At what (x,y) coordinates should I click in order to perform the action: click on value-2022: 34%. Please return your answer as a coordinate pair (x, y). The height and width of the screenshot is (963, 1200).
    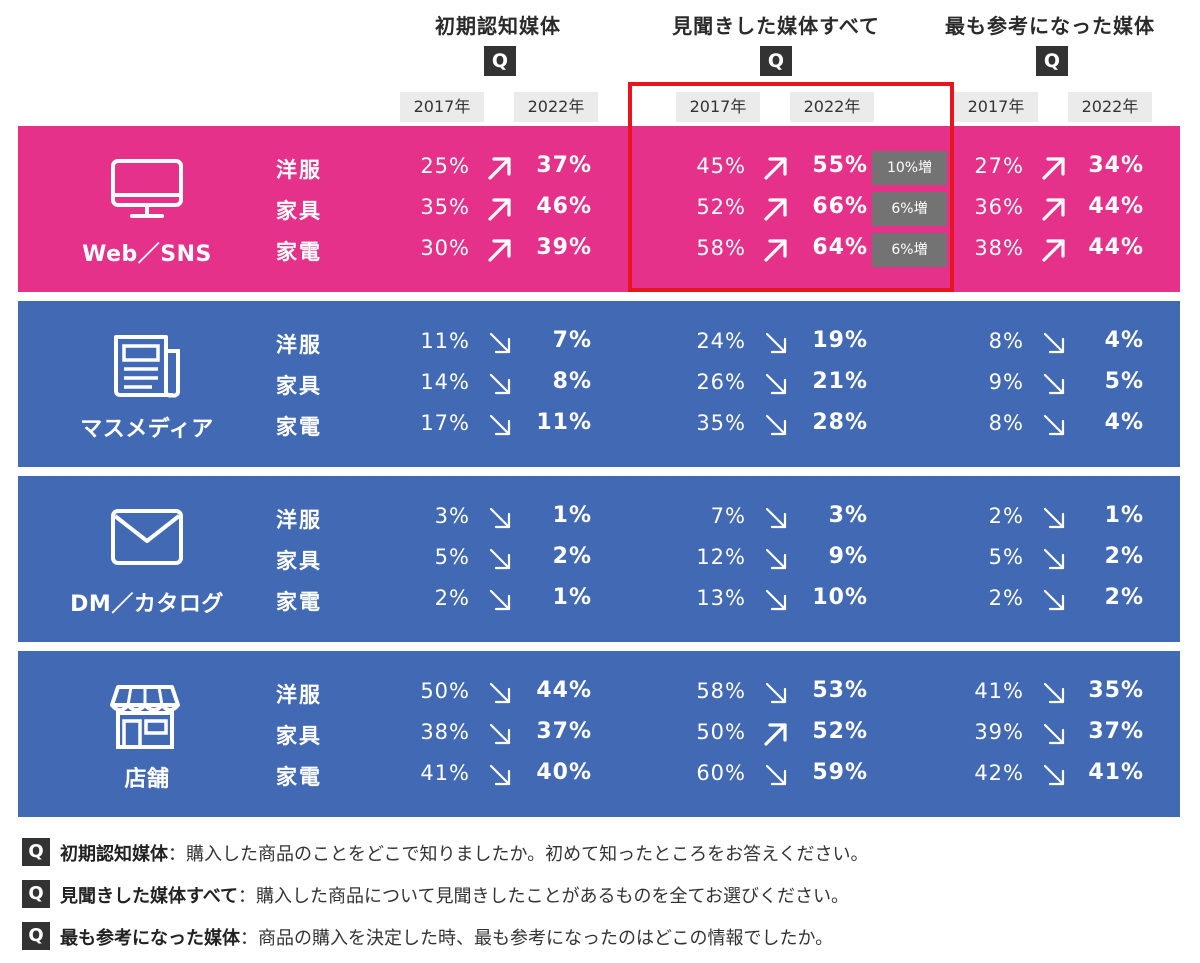
    Looking at the image, I should click on (1116, 165).